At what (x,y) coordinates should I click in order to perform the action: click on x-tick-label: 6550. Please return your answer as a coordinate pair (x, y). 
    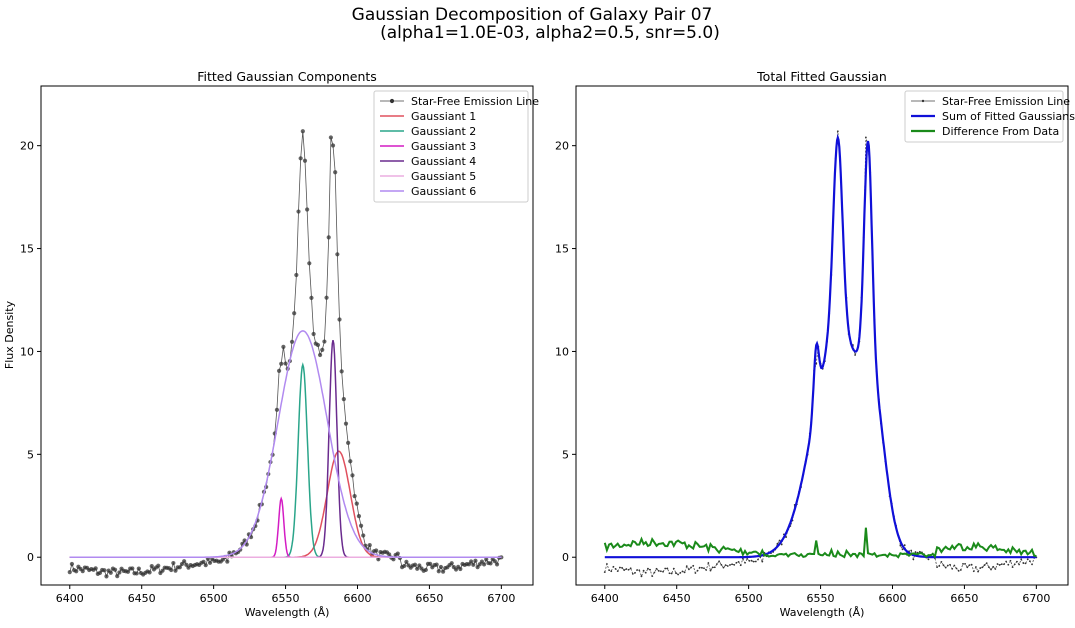
    Looking at the image, I should click on (821, 598).